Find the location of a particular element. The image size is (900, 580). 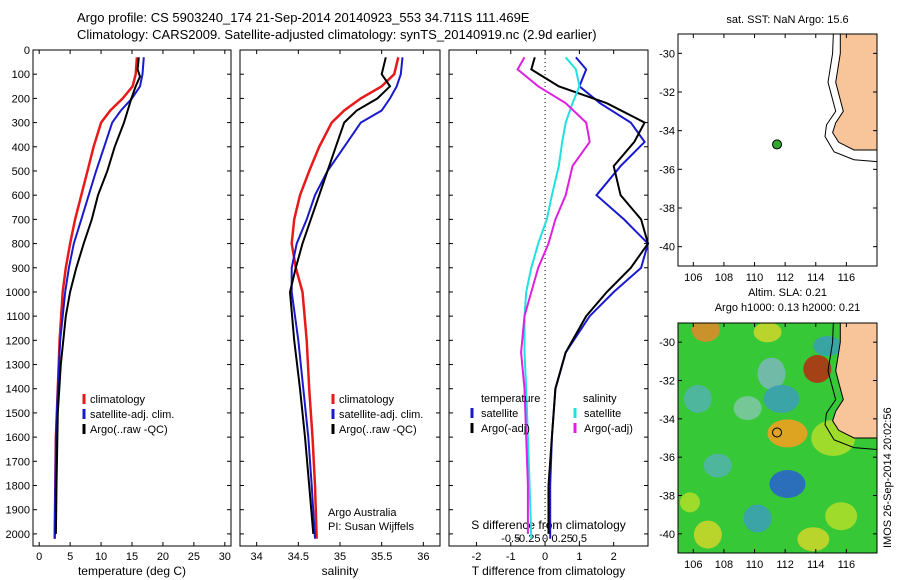

depth-tick-label: 900 is located at coordinates (21, 269).